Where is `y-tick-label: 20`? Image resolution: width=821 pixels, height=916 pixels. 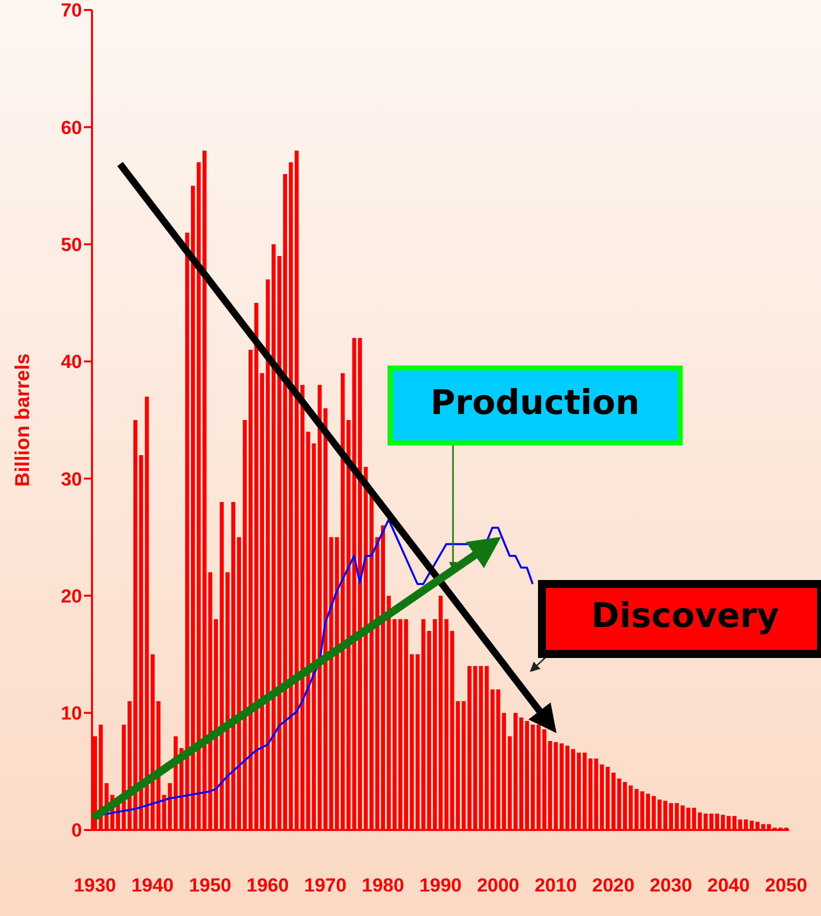 y-tick-label: 20 is located at coordinates (71, 597).